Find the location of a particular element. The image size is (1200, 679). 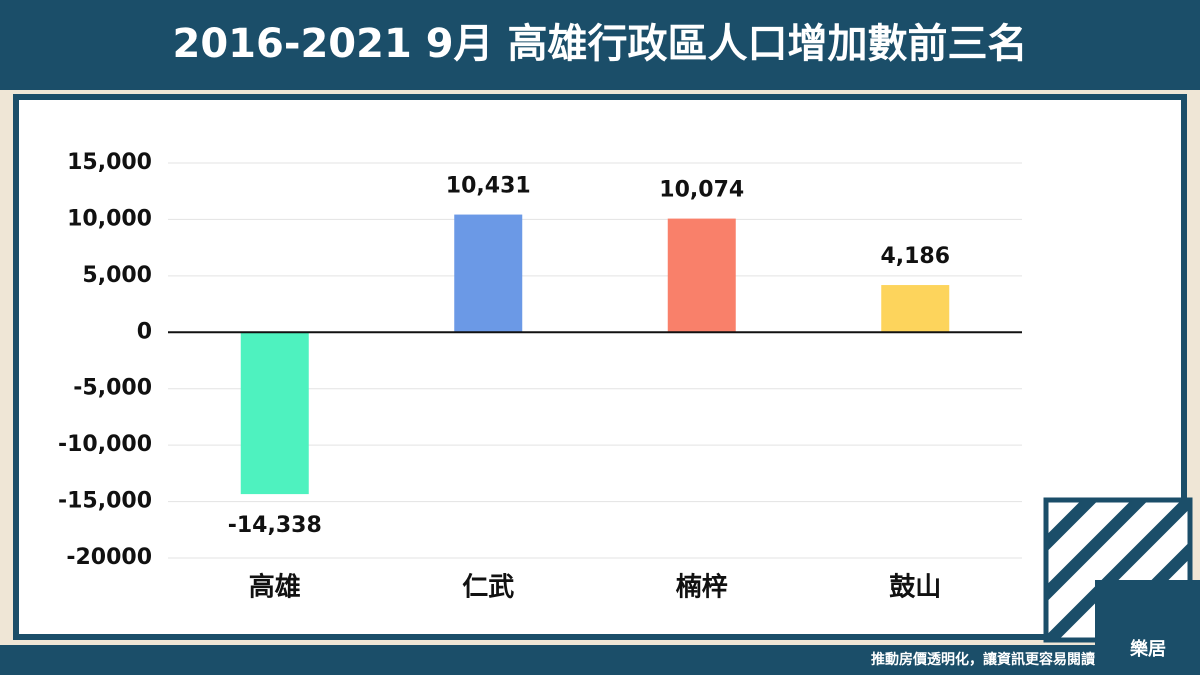

y-tick-label: -5,000 is located at coordinates (112, 388).